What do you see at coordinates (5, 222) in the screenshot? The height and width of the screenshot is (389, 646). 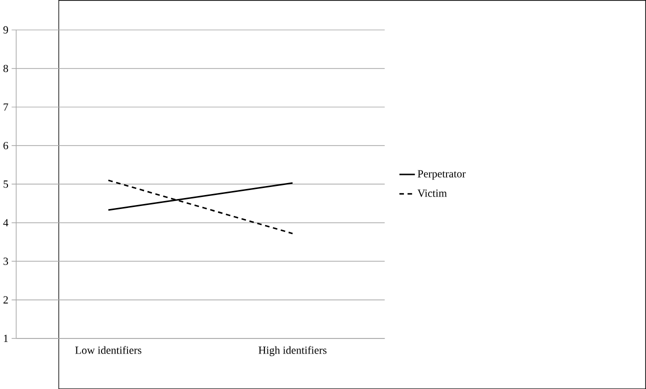 I see `y-tick-label: 4` at bounding box center [5, 222].